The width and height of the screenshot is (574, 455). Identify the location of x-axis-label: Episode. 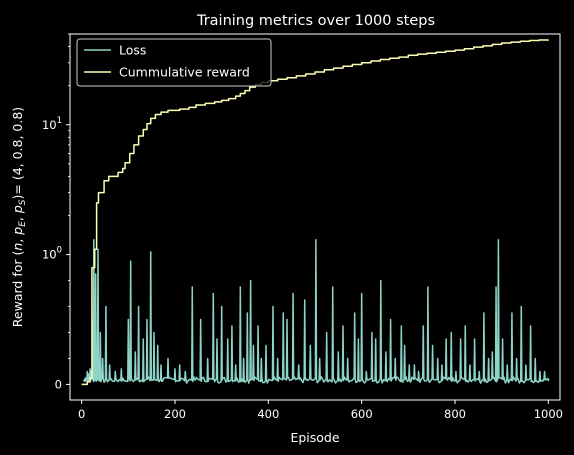
(314, 437).